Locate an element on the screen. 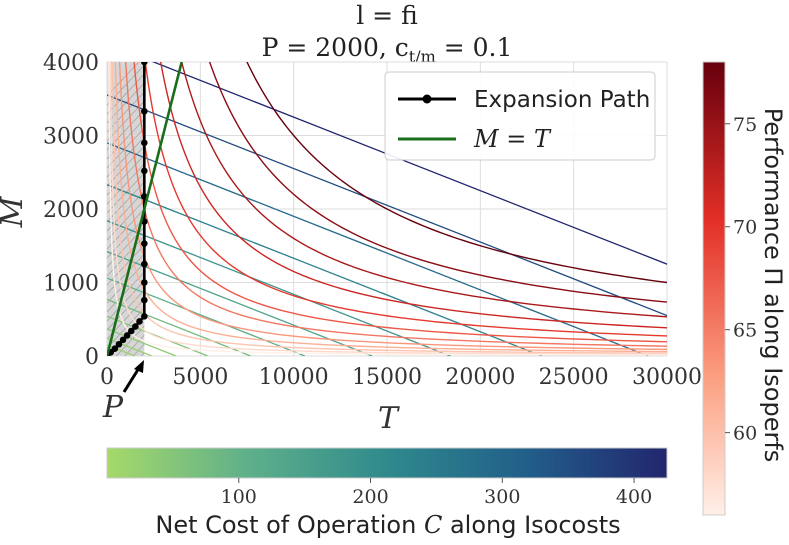  x-tick-label: 10000 is located at coordinates (294, 377).